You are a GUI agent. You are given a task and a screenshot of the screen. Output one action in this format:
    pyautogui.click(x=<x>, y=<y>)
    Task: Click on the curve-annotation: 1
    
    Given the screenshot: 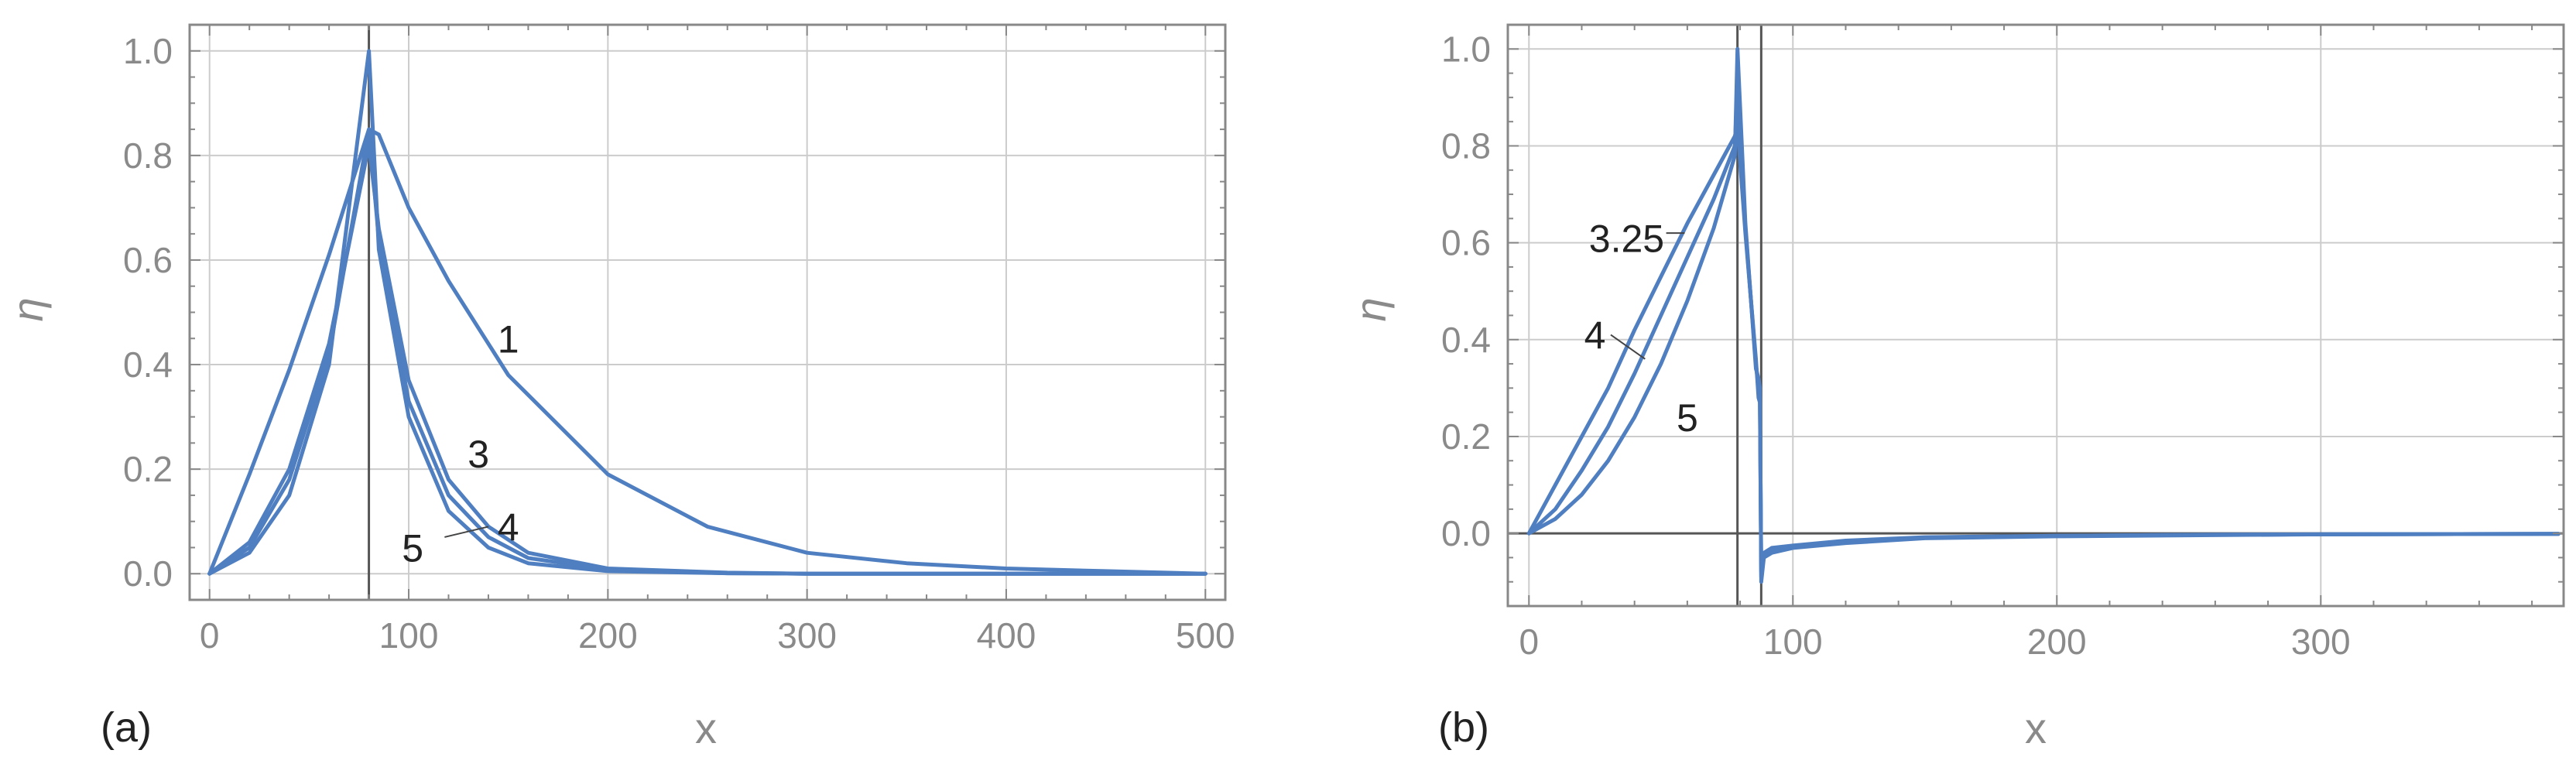 What is the action you would take?
    pyautogui.click(x=509, y=339)
    